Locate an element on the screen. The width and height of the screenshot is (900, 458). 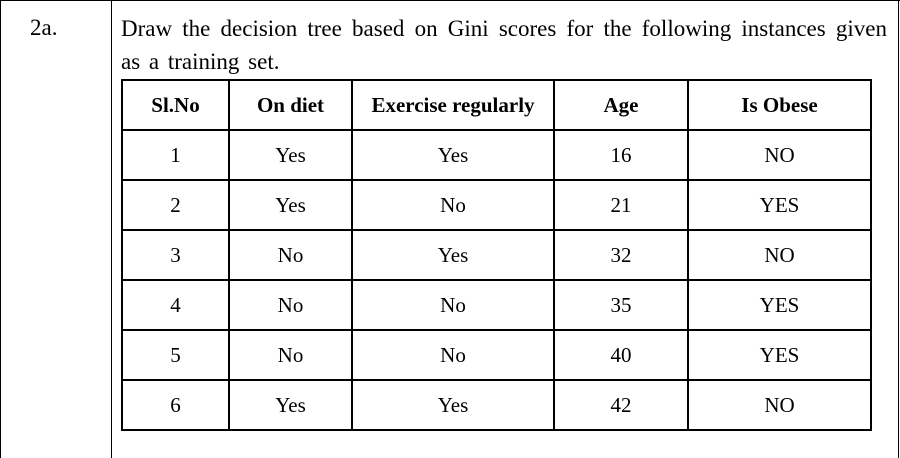
header-sl-no: Sl.No is located at coordinates (175, 105).